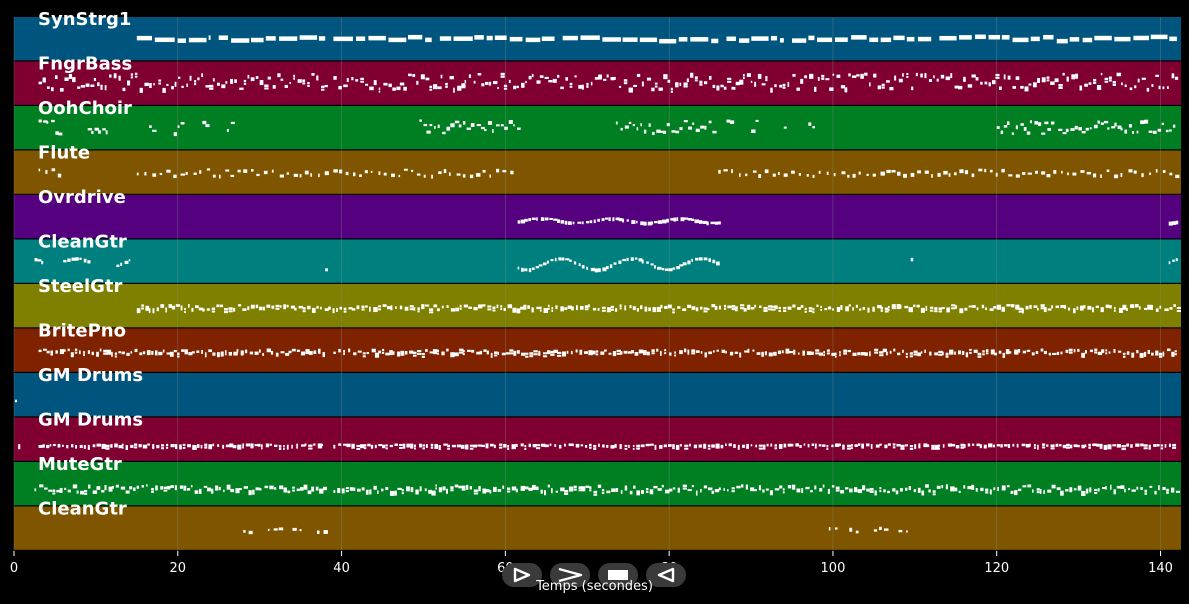 The width and height of the screenshot is (1189, 604). Describe the element at coordinates (666, 575) in the screenshot. I see `rewind-button` at that location.